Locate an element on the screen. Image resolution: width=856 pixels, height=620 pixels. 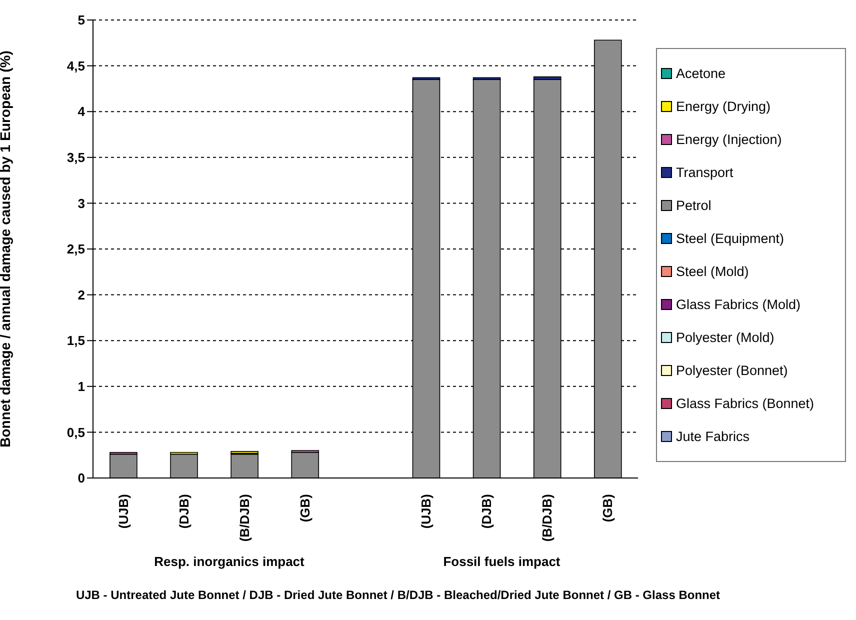
legend-label: Energy (Injection) is located at coordinates (729, 139).